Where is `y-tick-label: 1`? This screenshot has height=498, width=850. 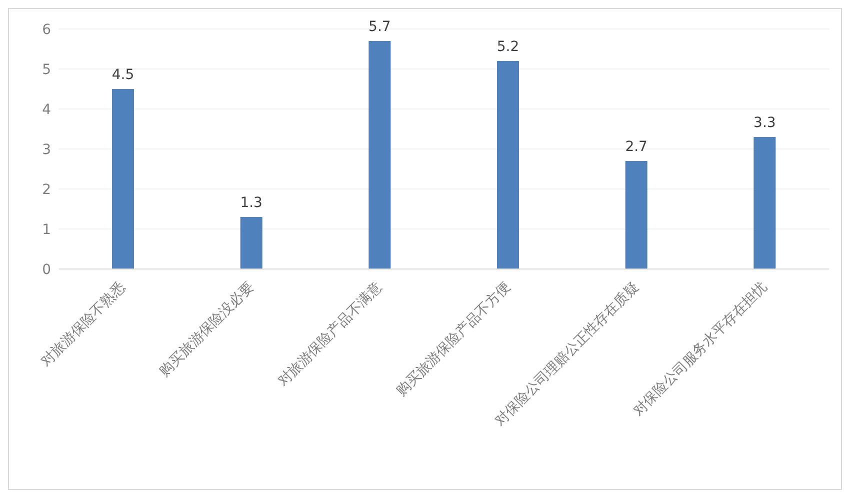
y-tick-label: 1 is located at coordinates (46, 230).